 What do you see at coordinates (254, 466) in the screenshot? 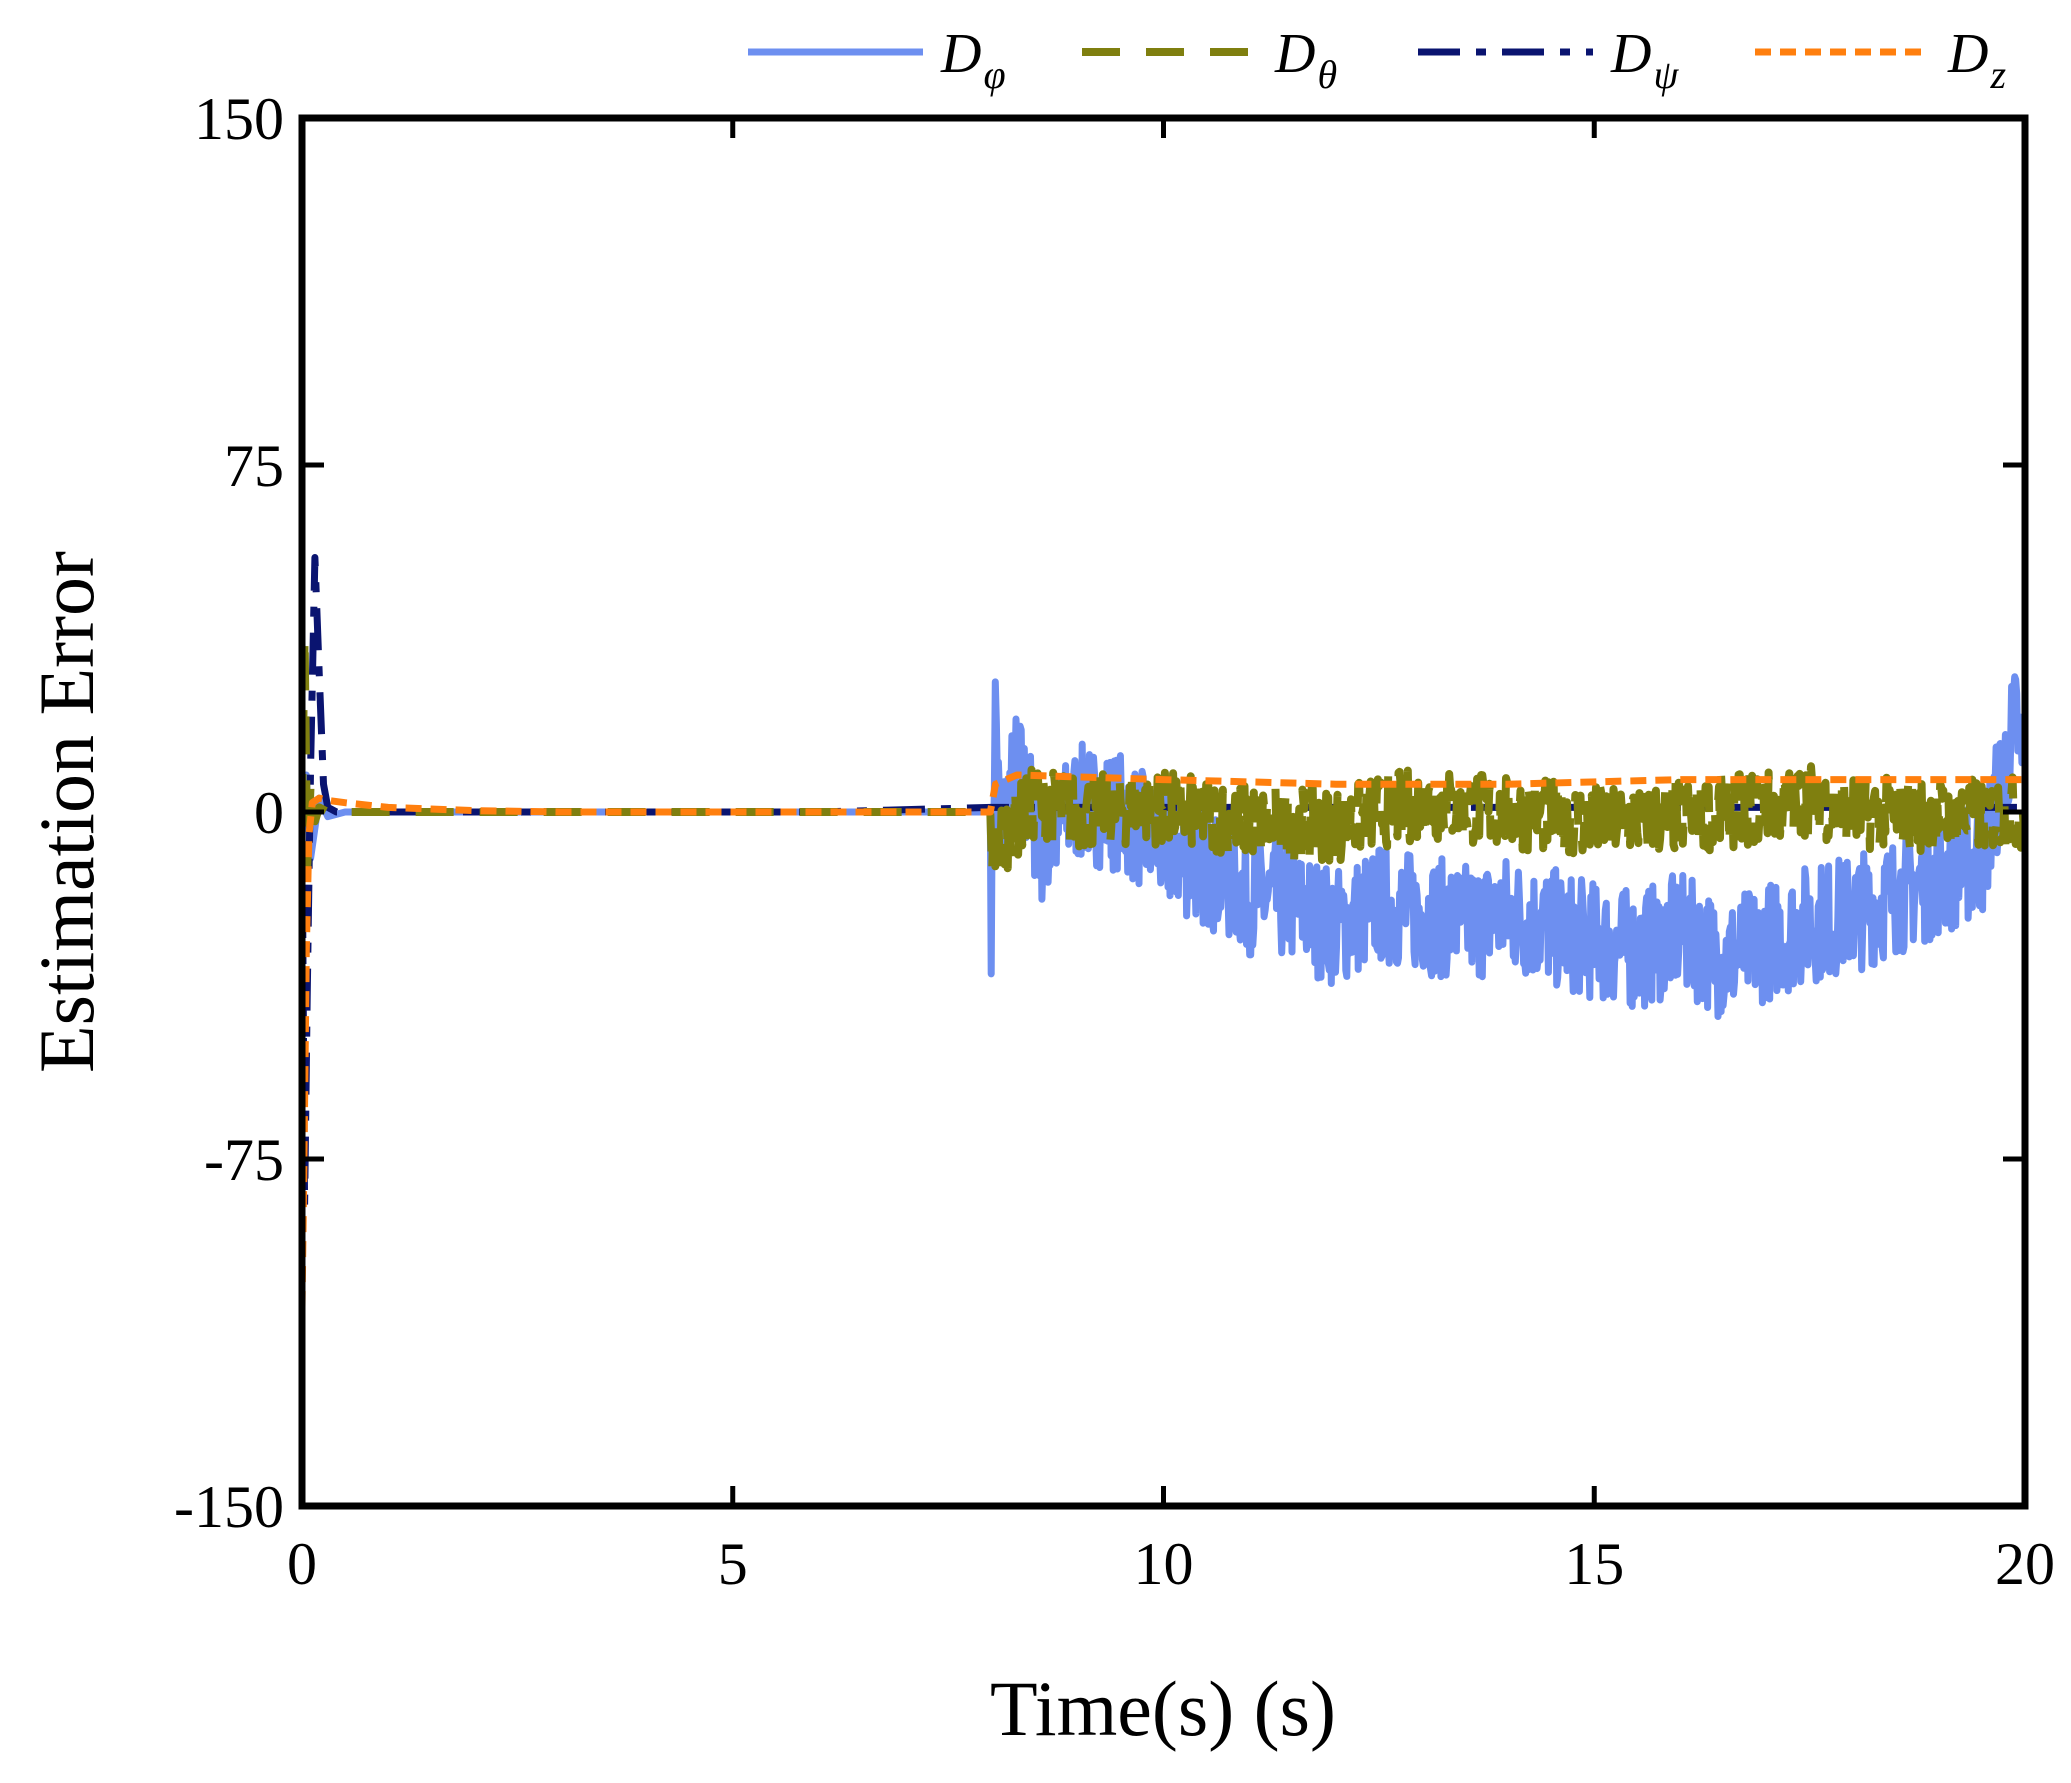
I see `y-tick-label: 75` at bounding box center [254, 466].